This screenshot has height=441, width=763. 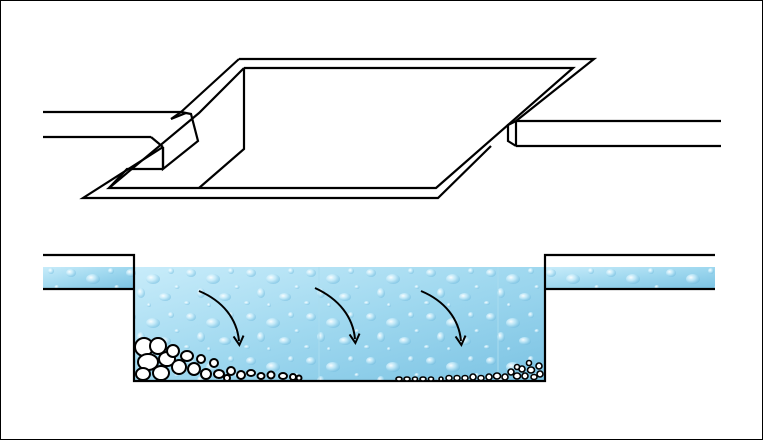 I want to click on flow-arrows, so click(x=329, y=314).